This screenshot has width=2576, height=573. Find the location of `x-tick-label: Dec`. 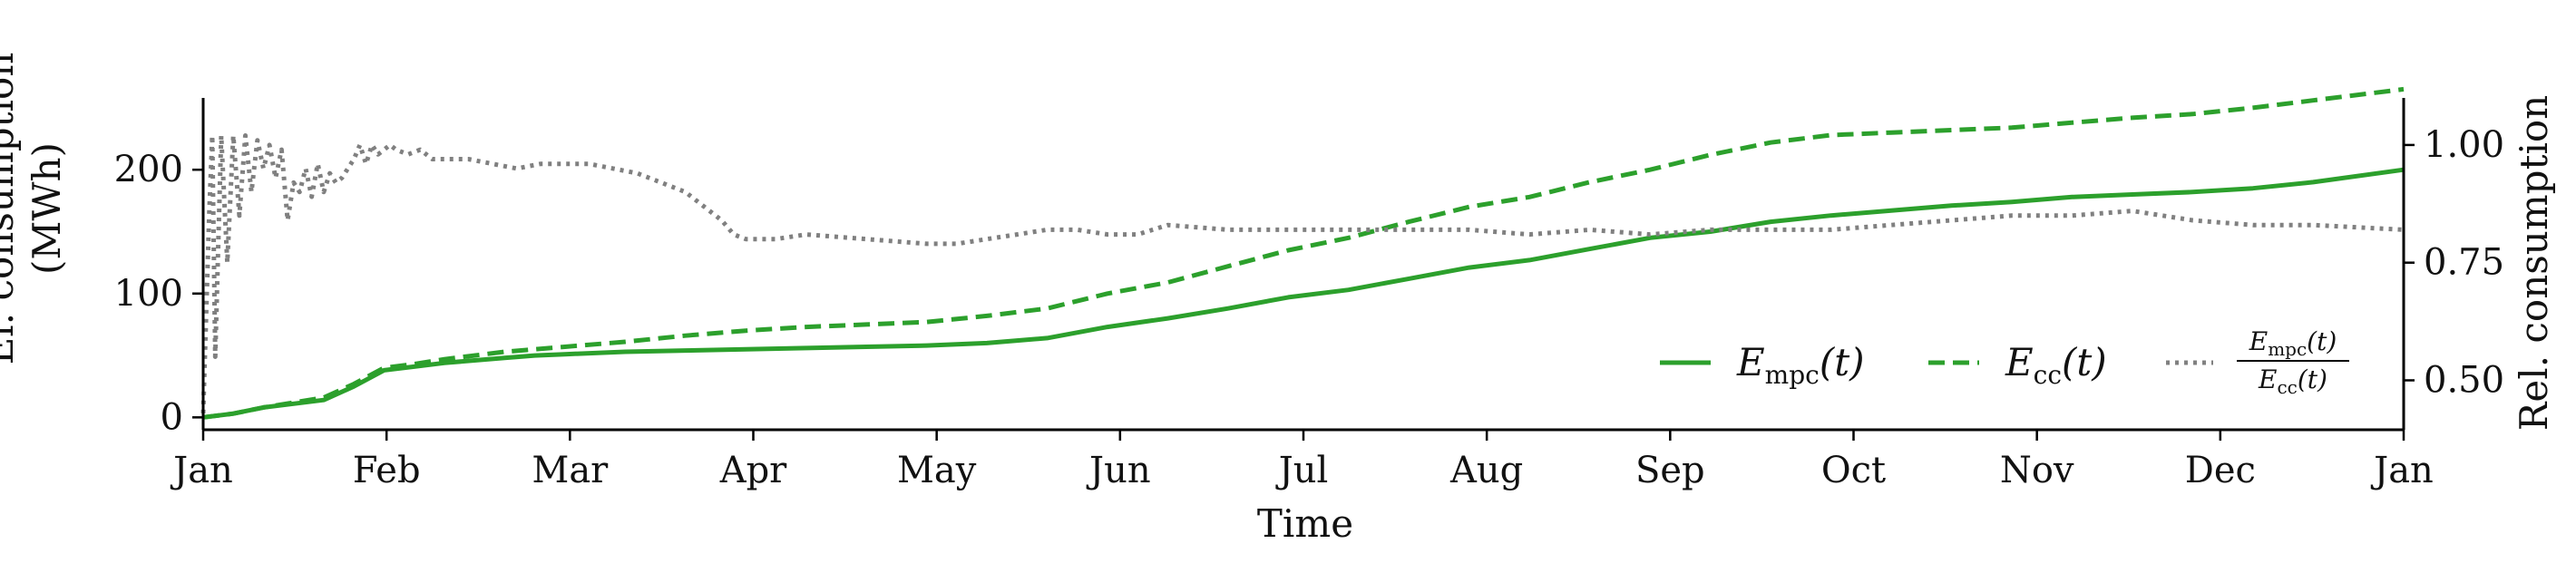

x-tick-label: Dec is located at coordinates (2220, 470).